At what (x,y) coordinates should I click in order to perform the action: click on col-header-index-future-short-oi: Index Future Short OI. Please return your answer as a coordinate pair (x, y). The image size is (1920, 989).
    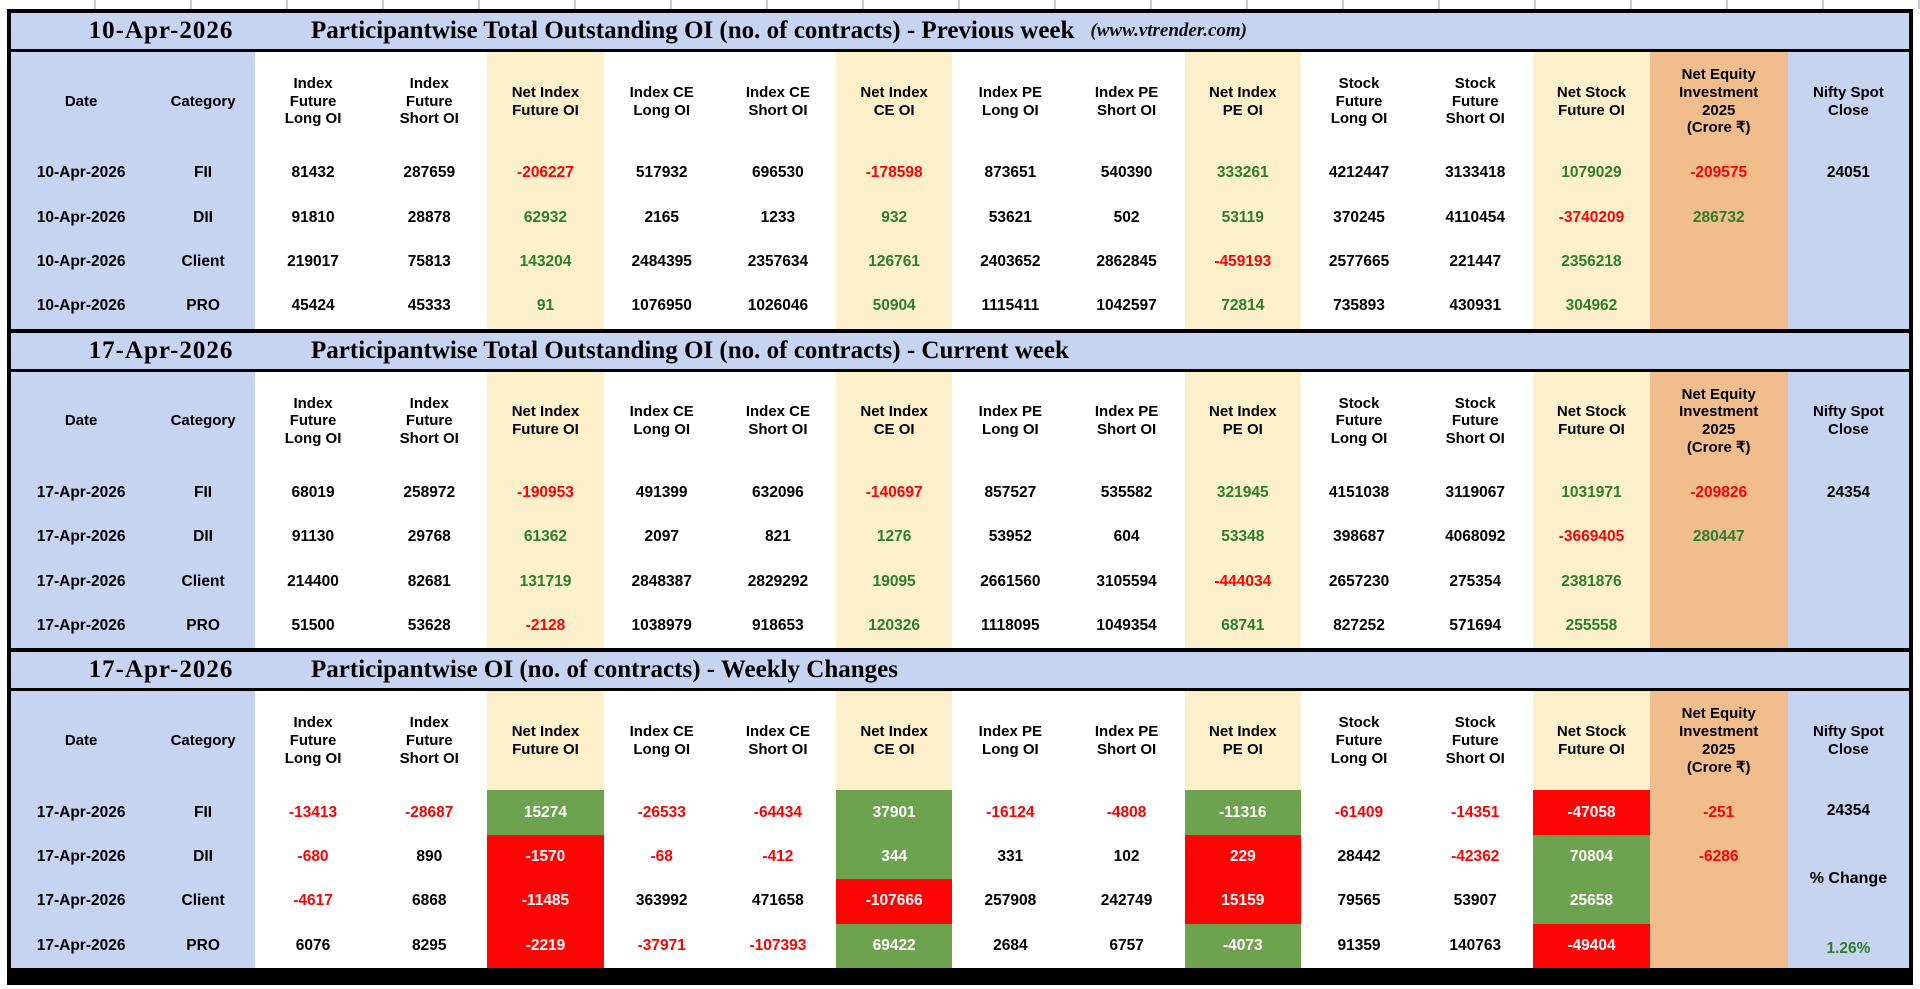
    Looking at the image, I should click on (429, 101).